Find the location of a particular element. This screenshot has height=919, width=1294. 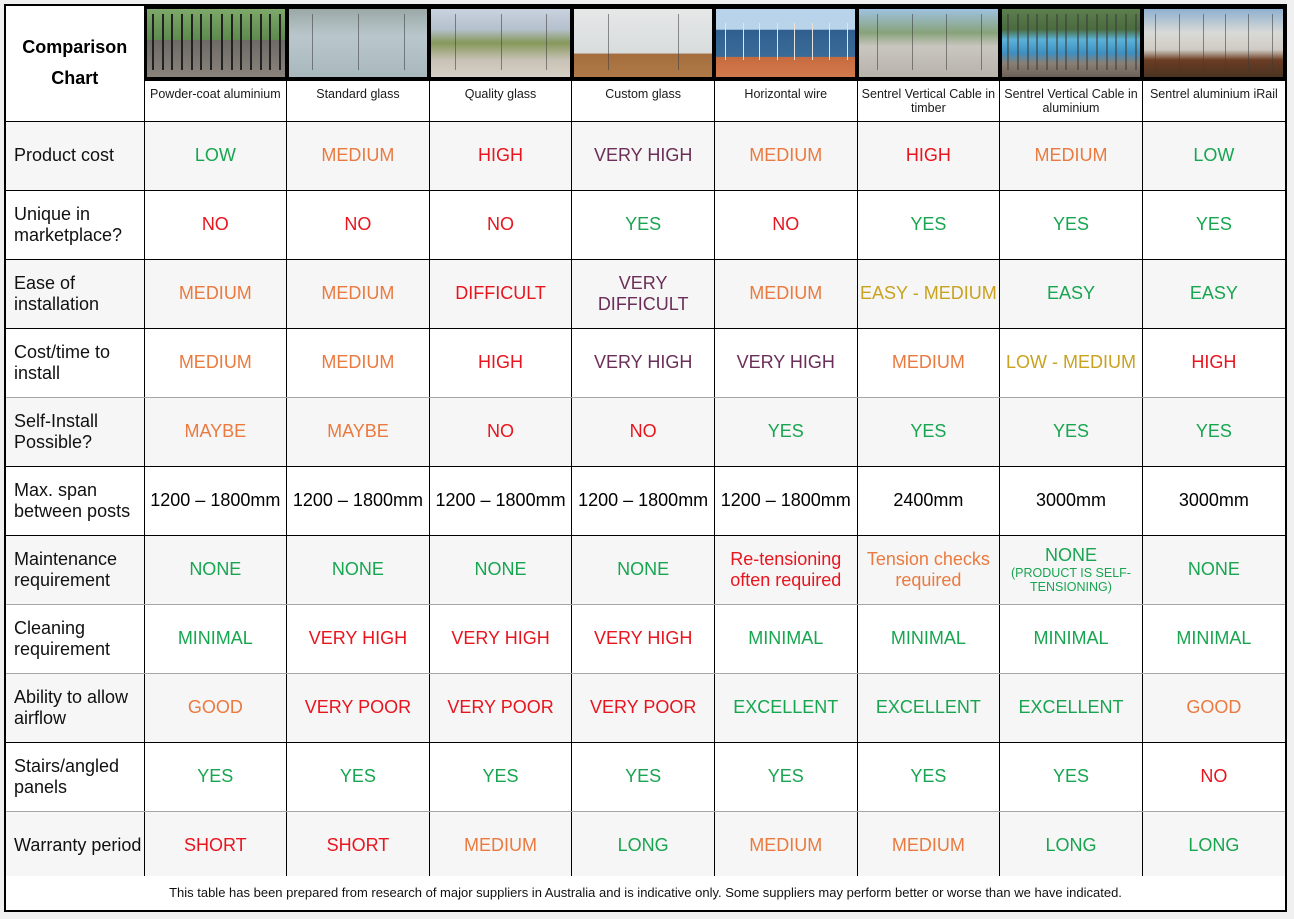

rating-value: EASY is located at coordinates (1070, 293).